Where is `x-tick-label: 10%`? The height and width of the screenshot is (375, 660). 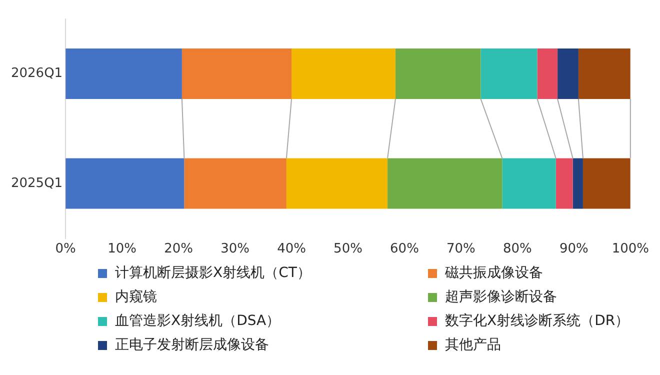
x-tick-label: 10% is located at coordinates (122, 249).